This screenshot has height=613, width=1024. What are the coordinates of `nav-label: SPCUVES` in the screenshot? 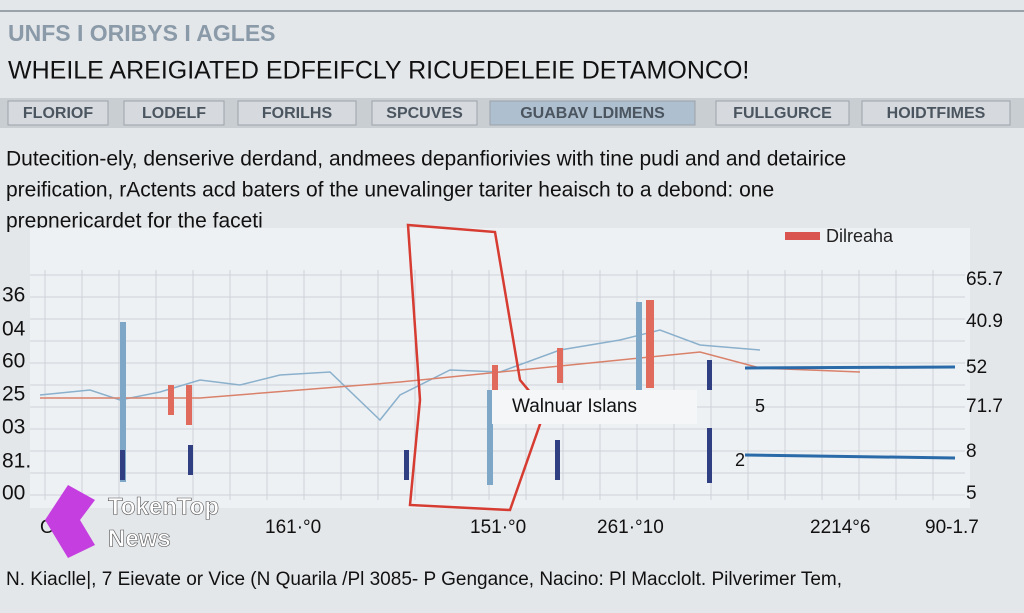 It's located at (424, 113).